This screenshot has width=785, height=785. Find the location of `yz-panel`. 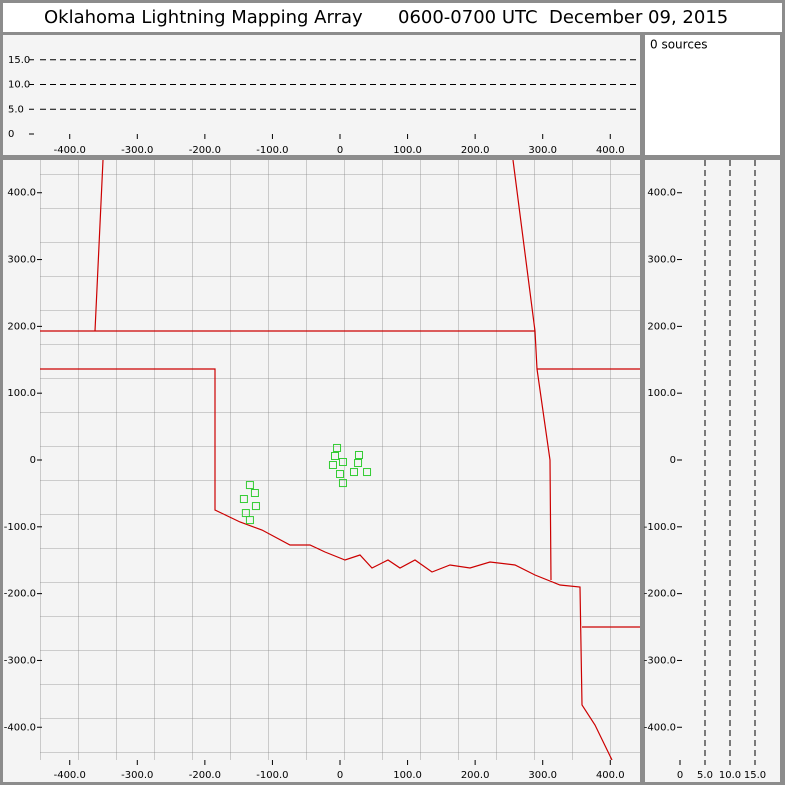

yz-panel is located at coordinates (712, 471).